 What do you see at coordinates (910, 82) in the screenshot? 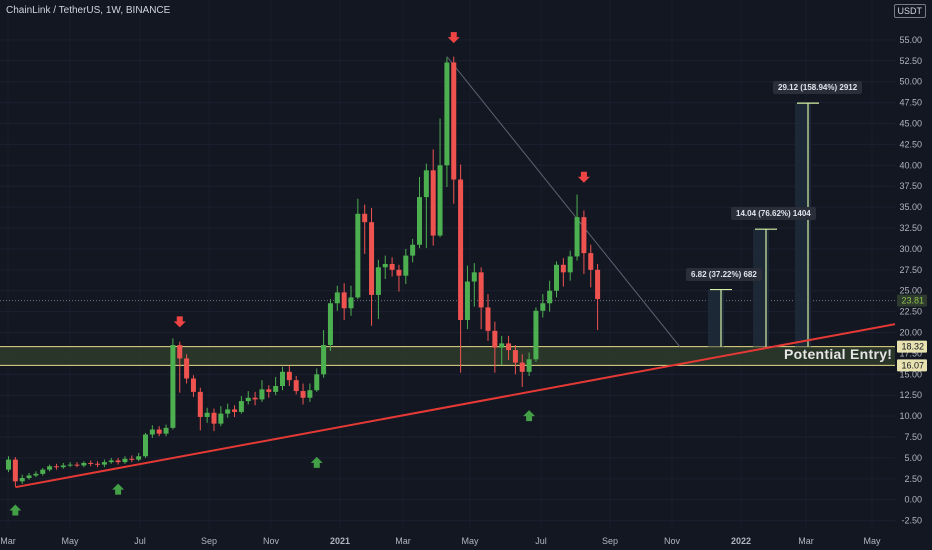
I see `y-tick-label: 50.00` at bounding box center [910, 82].